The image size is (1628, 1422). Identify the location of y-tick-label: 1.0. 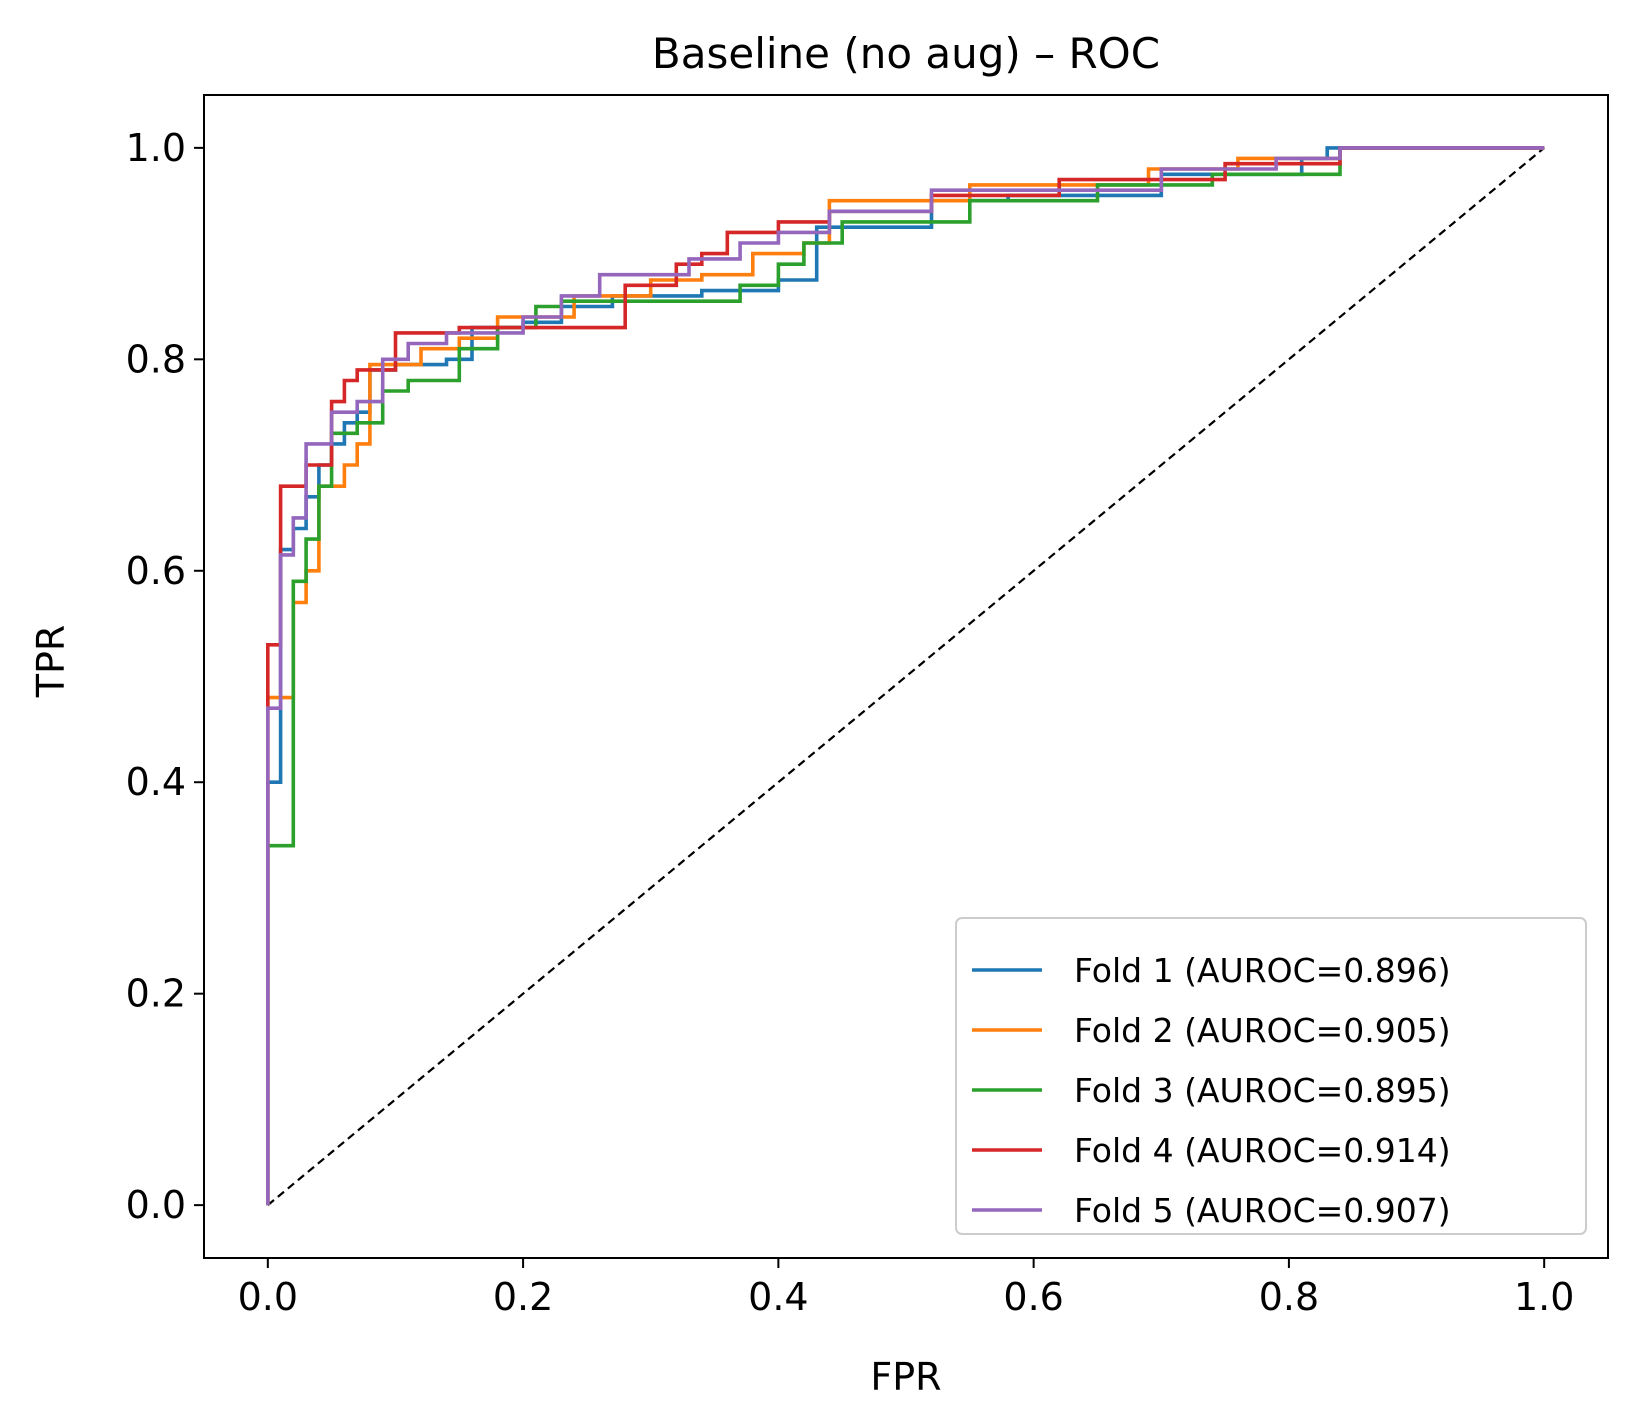
(156, 148).